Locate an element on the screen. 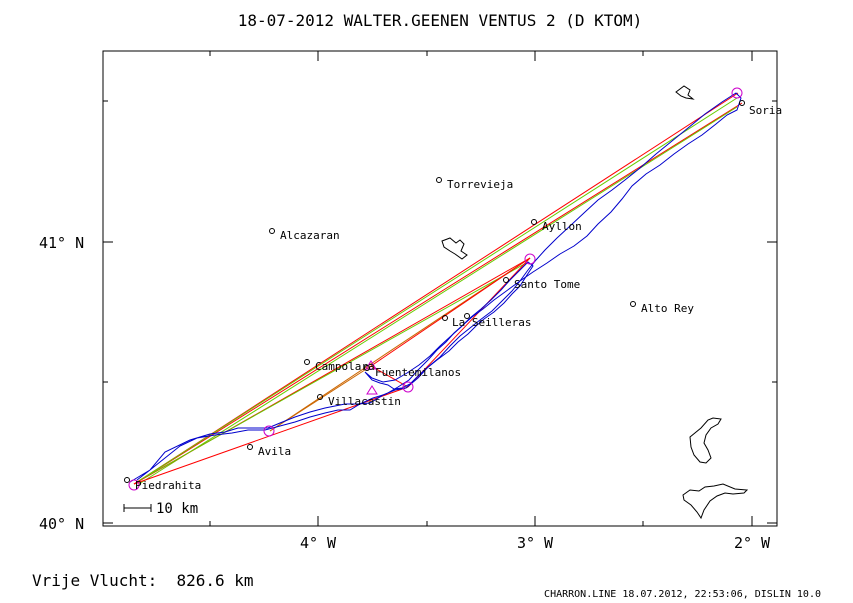 This screenshot has width=853, height=603. town-villacastin: Villacastin is located at coordinates (359, 401).